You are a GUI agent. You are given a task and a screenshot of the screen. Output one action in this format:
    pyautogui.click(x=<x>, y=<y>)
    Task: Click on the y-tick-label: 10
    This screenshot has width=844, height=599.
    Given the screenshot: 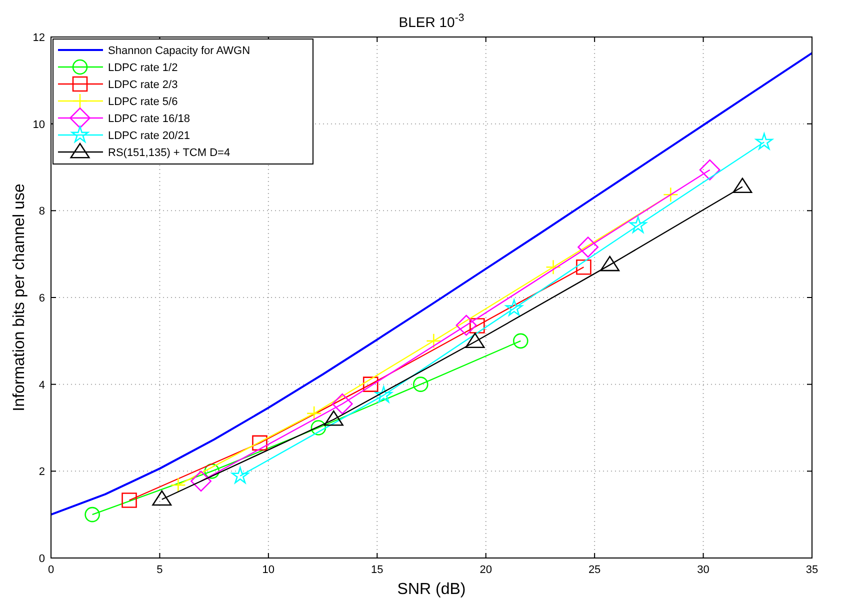 What is the action you would take?
    pyautogui.click(x=38, y=124)
    